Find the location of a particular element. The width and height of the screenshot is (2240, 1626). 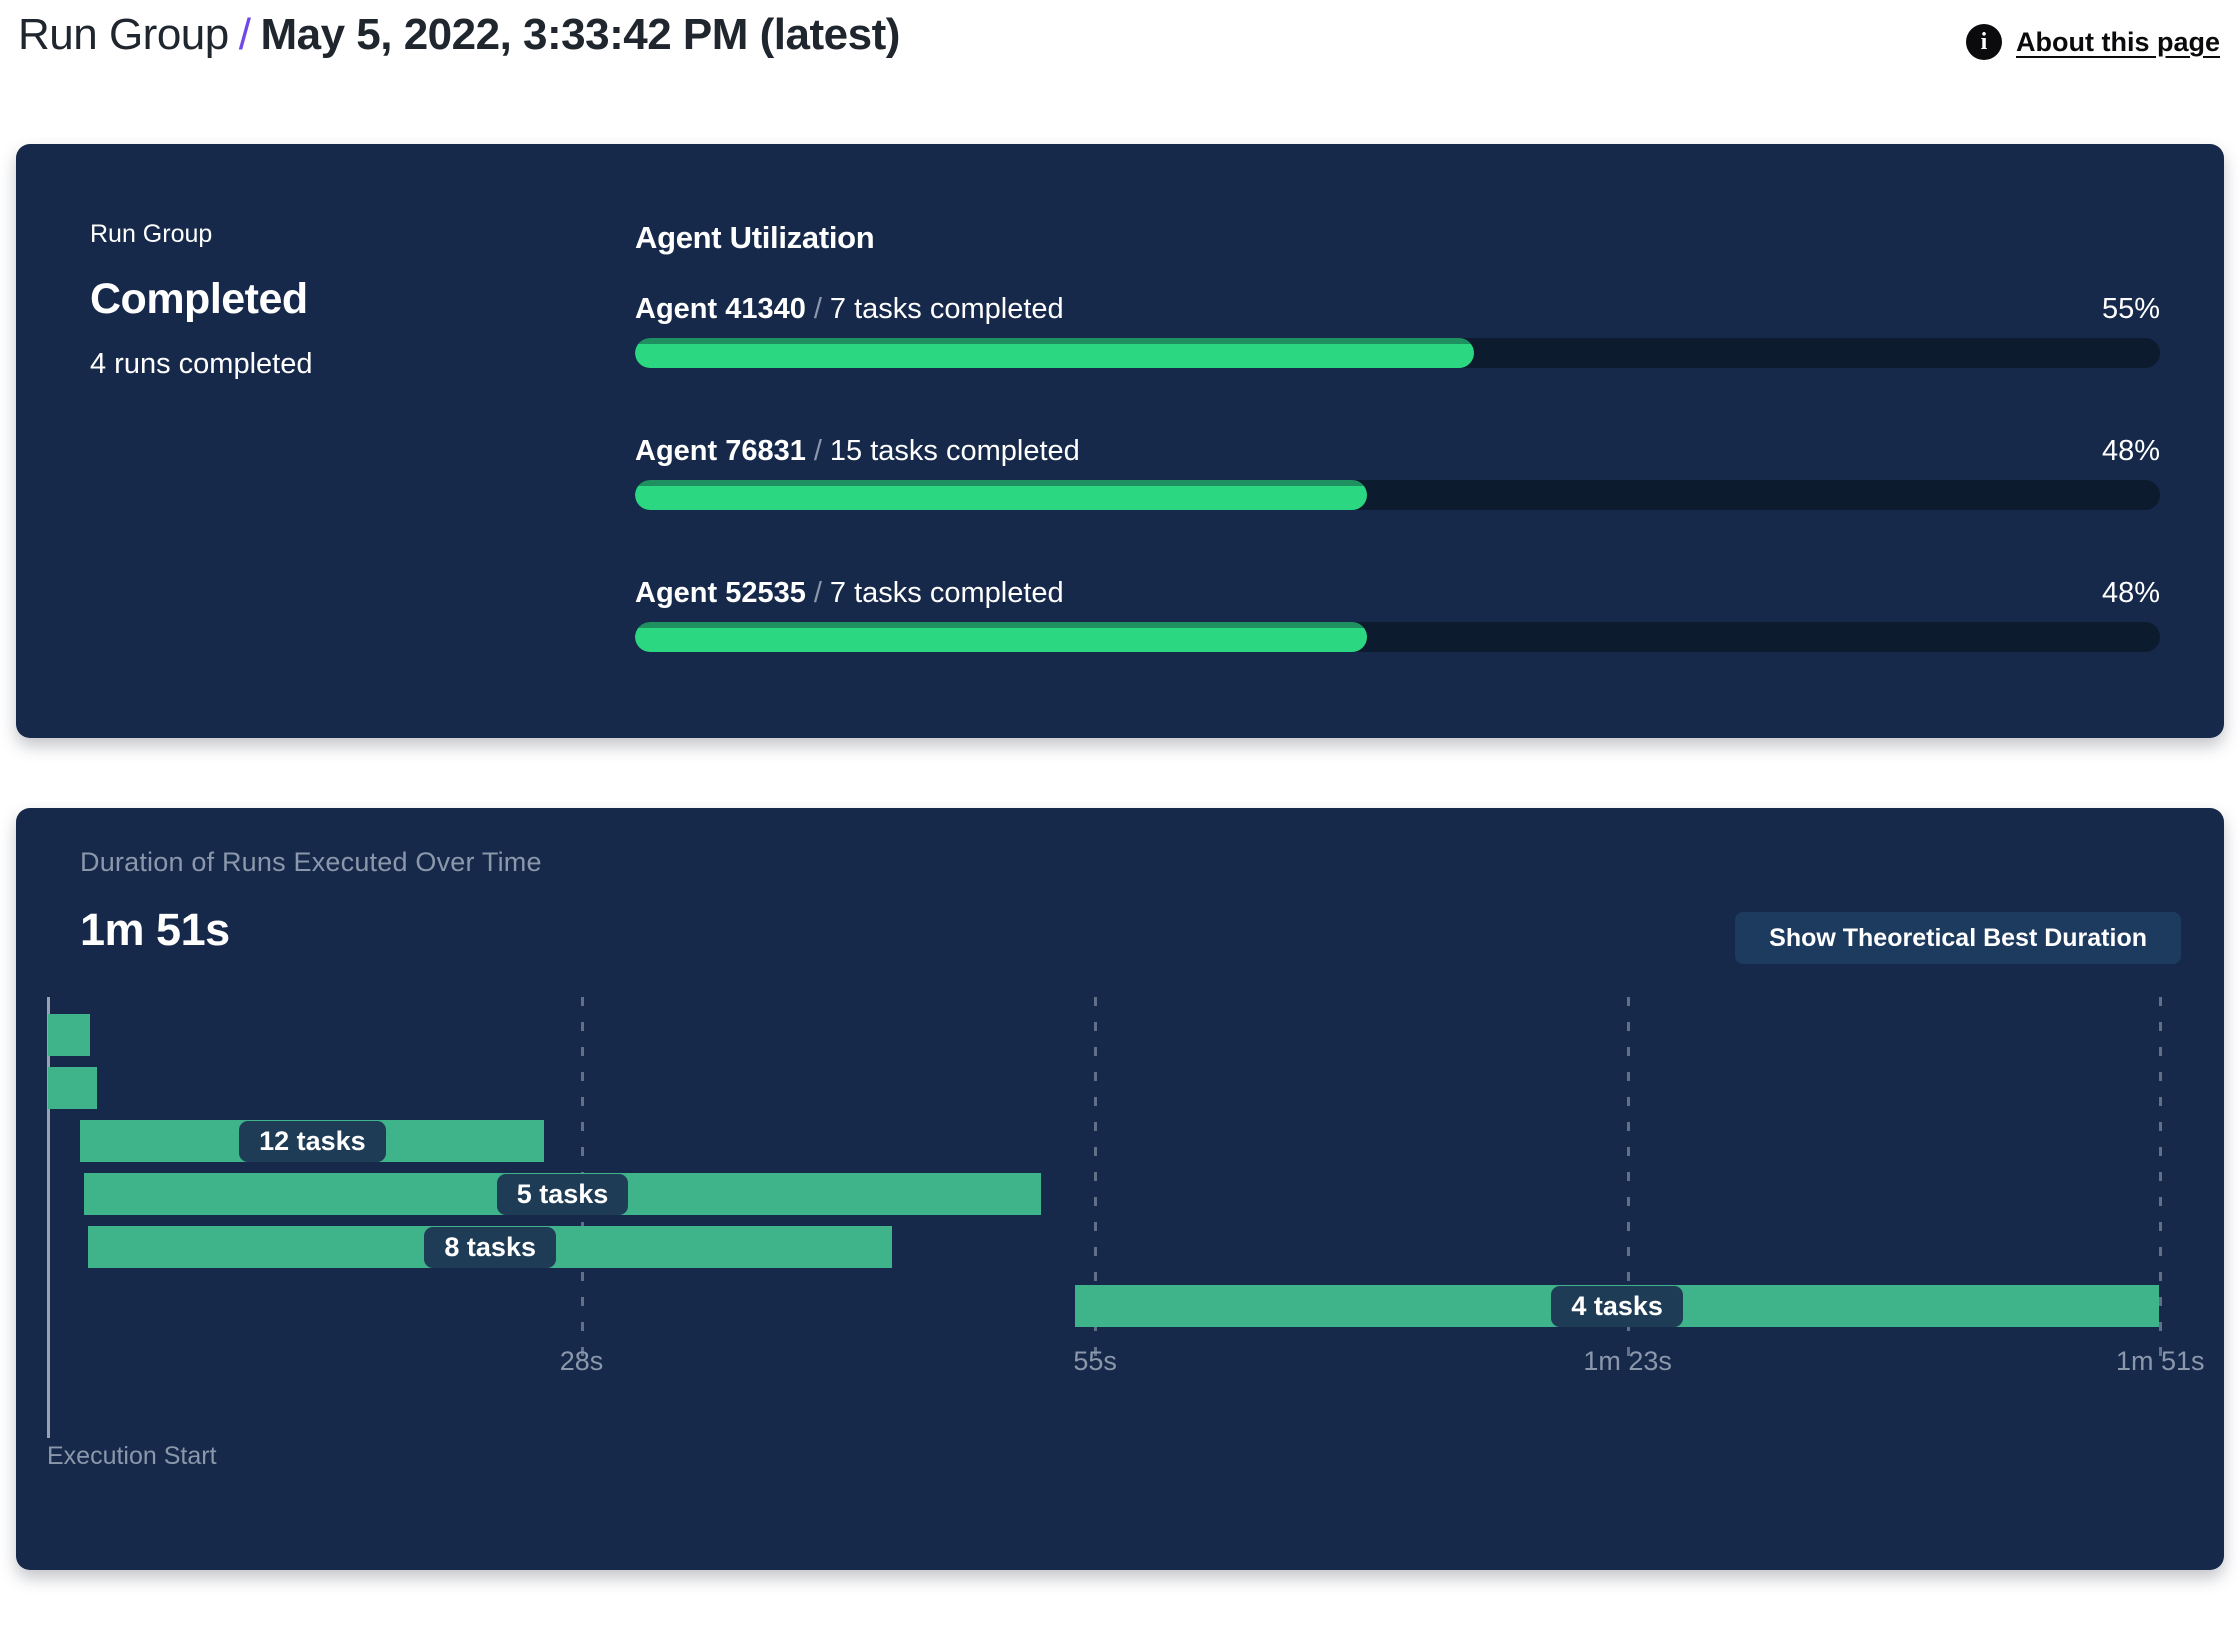

time-tick-label: 1m 23s is located at coordinates (1627, 1361).